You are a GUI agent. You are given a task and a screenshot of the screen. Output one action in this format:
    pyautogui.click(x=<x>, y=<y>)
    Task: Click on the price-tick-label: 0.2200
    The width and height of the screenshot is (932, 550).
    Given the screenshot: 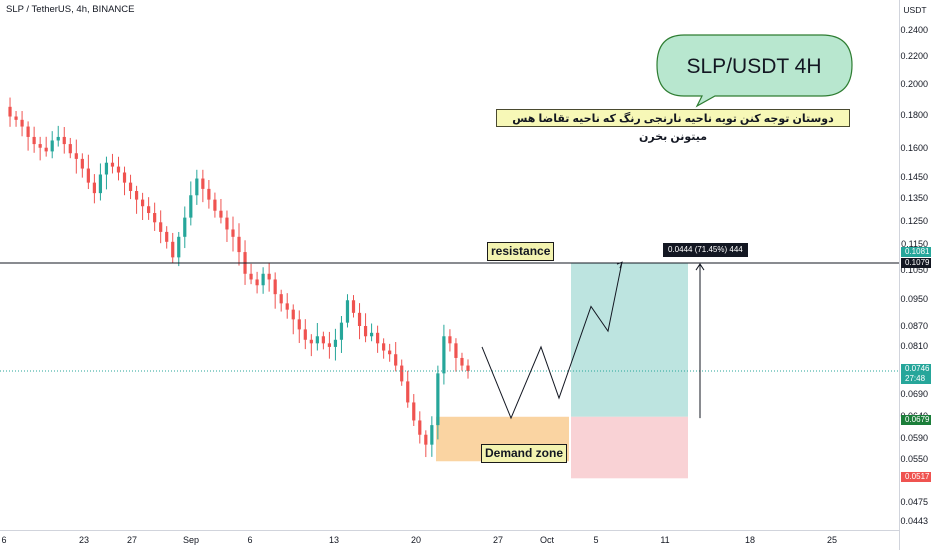 What is the action you would take?
    pyautogui.click(x=914, y=56)
    